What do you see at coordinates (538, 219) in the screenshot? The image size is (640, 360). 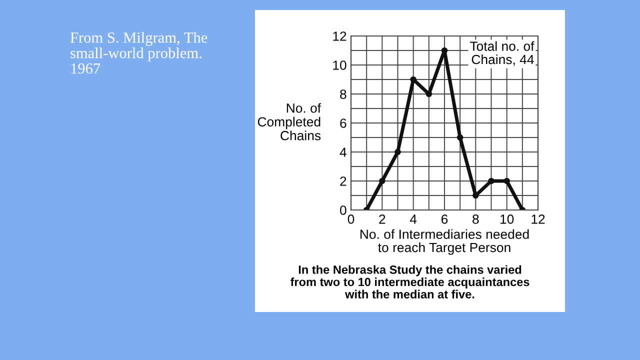 I see `x-tick-label: 12` at bounding box center [538, 219].